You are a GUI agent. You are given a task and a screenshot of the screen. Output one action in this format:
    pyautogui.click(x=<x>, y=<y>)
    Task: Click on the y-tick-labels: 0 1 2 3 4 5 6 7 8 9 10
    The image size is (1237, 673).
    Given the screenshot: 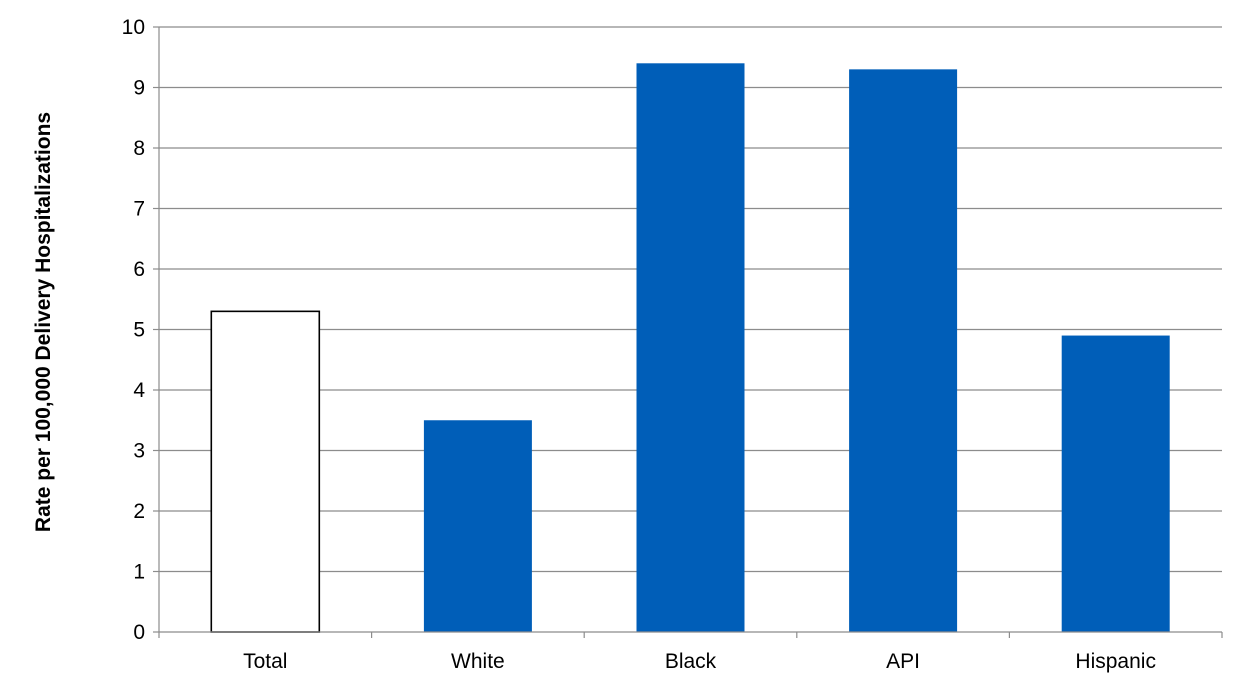 What is the action you would take?
    pyautogui.click(x=134, y=330)
    